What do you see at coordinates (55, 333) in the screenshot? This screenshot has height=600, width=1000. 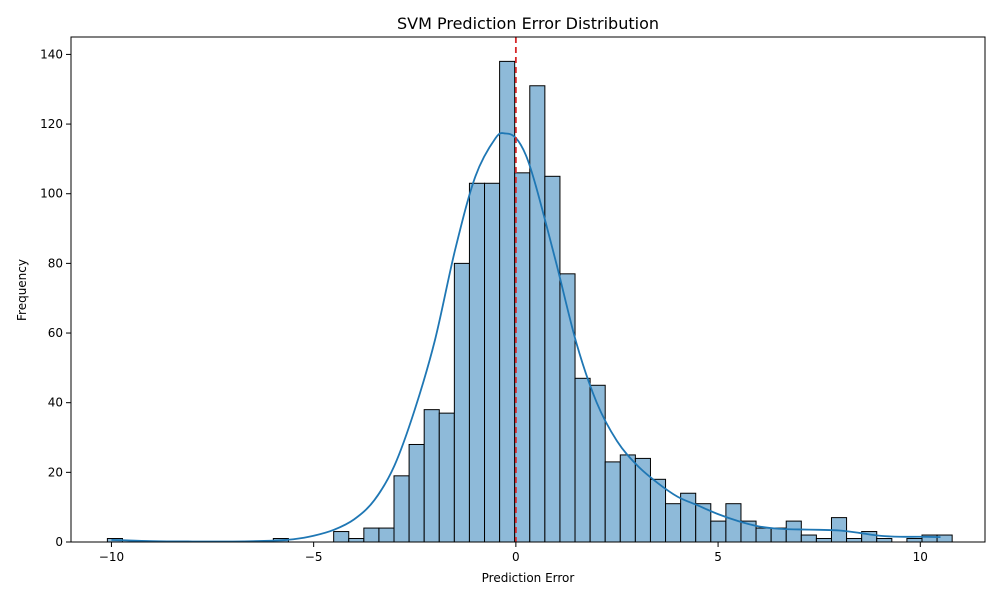 I see `y-tick-label: 60` at bounding box center [55, 333].